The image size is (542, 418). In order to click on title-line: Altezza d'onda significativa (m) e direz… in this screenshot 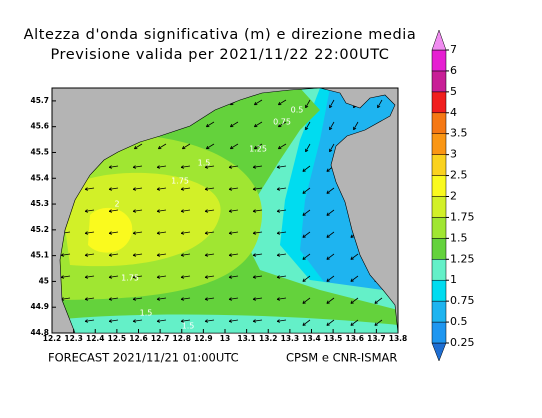, I will do `click(220, 35)`.